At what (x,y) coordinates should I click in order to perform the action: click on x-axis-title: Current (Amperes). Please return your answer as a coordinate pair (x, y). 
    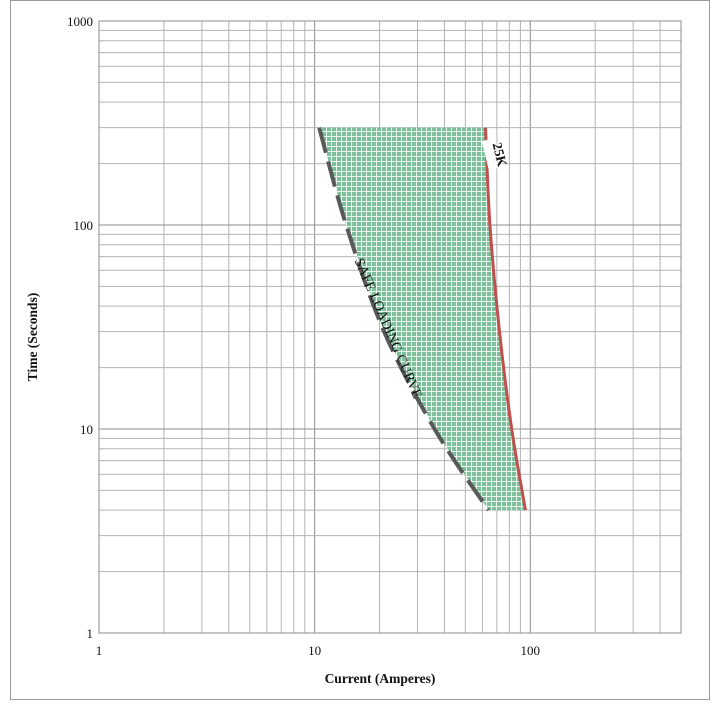
    Looking at the image, I should click on (380, 678).